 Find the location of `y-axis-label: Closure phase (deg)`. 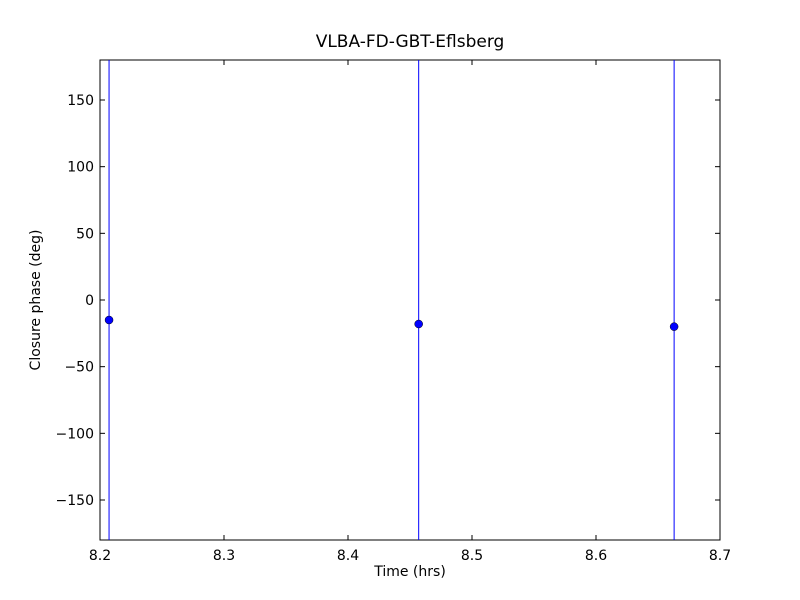

y-axis-label: Closure phase (deg) is located at coordinates (36, 300).